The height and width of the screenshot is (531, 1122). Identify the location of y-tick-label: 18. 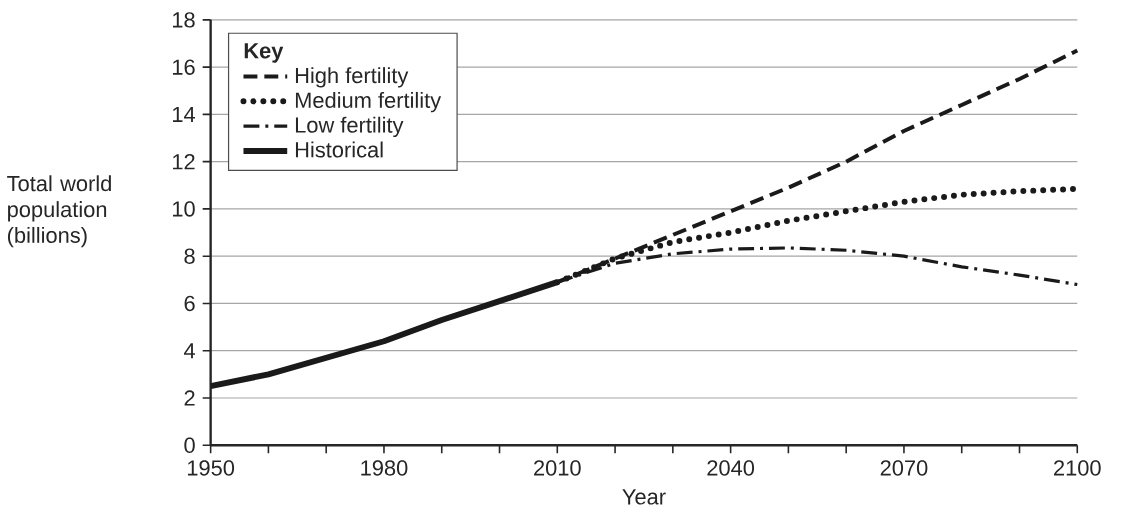
(184, 20).